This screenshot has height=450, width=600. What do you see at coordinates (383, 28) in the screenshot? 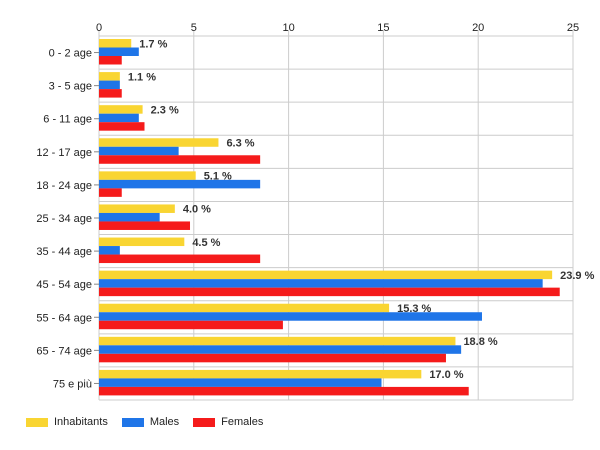
I see `x-tick-label: 15` at bounding box center [383, 28].